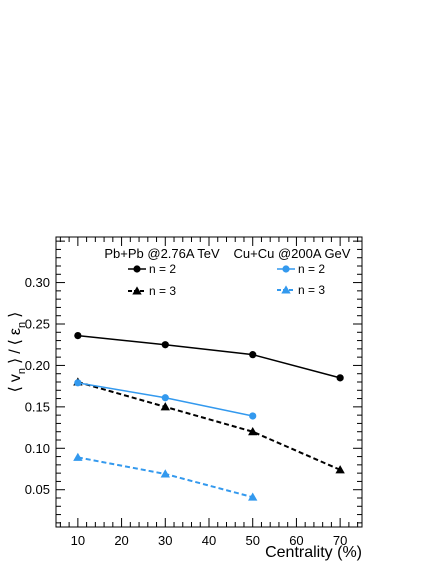 The image size is (436, 564). Describe the element at coordinates (37, 448) in the screenshot. I see `y-tick-label: 0.10` at that location.